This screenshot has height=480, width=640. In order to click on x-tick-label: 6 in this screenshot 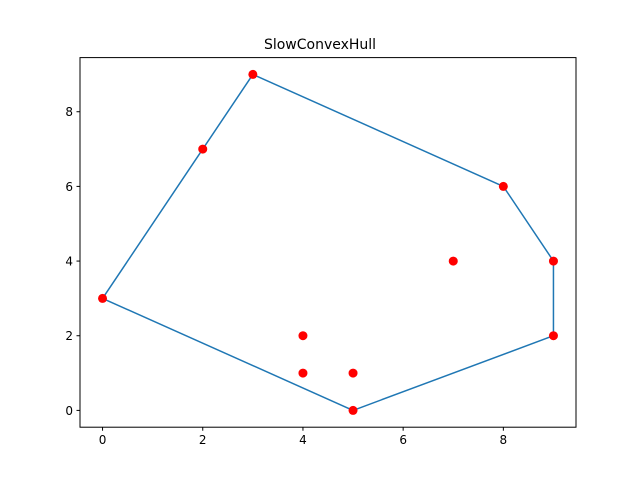, I will do `click(403, 440)`.